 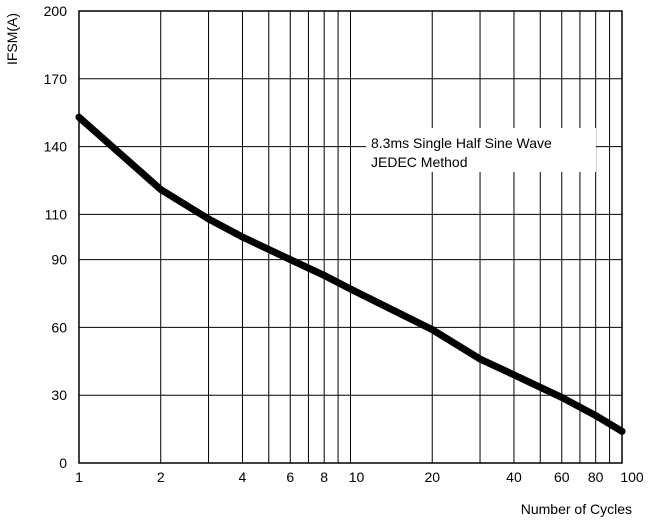 What do you see at coordinates (56, 237) in the screenshot?
I see `y-tick-labels: 0 30 60 90 110 140 170 200` at bounding box center [56, 237].